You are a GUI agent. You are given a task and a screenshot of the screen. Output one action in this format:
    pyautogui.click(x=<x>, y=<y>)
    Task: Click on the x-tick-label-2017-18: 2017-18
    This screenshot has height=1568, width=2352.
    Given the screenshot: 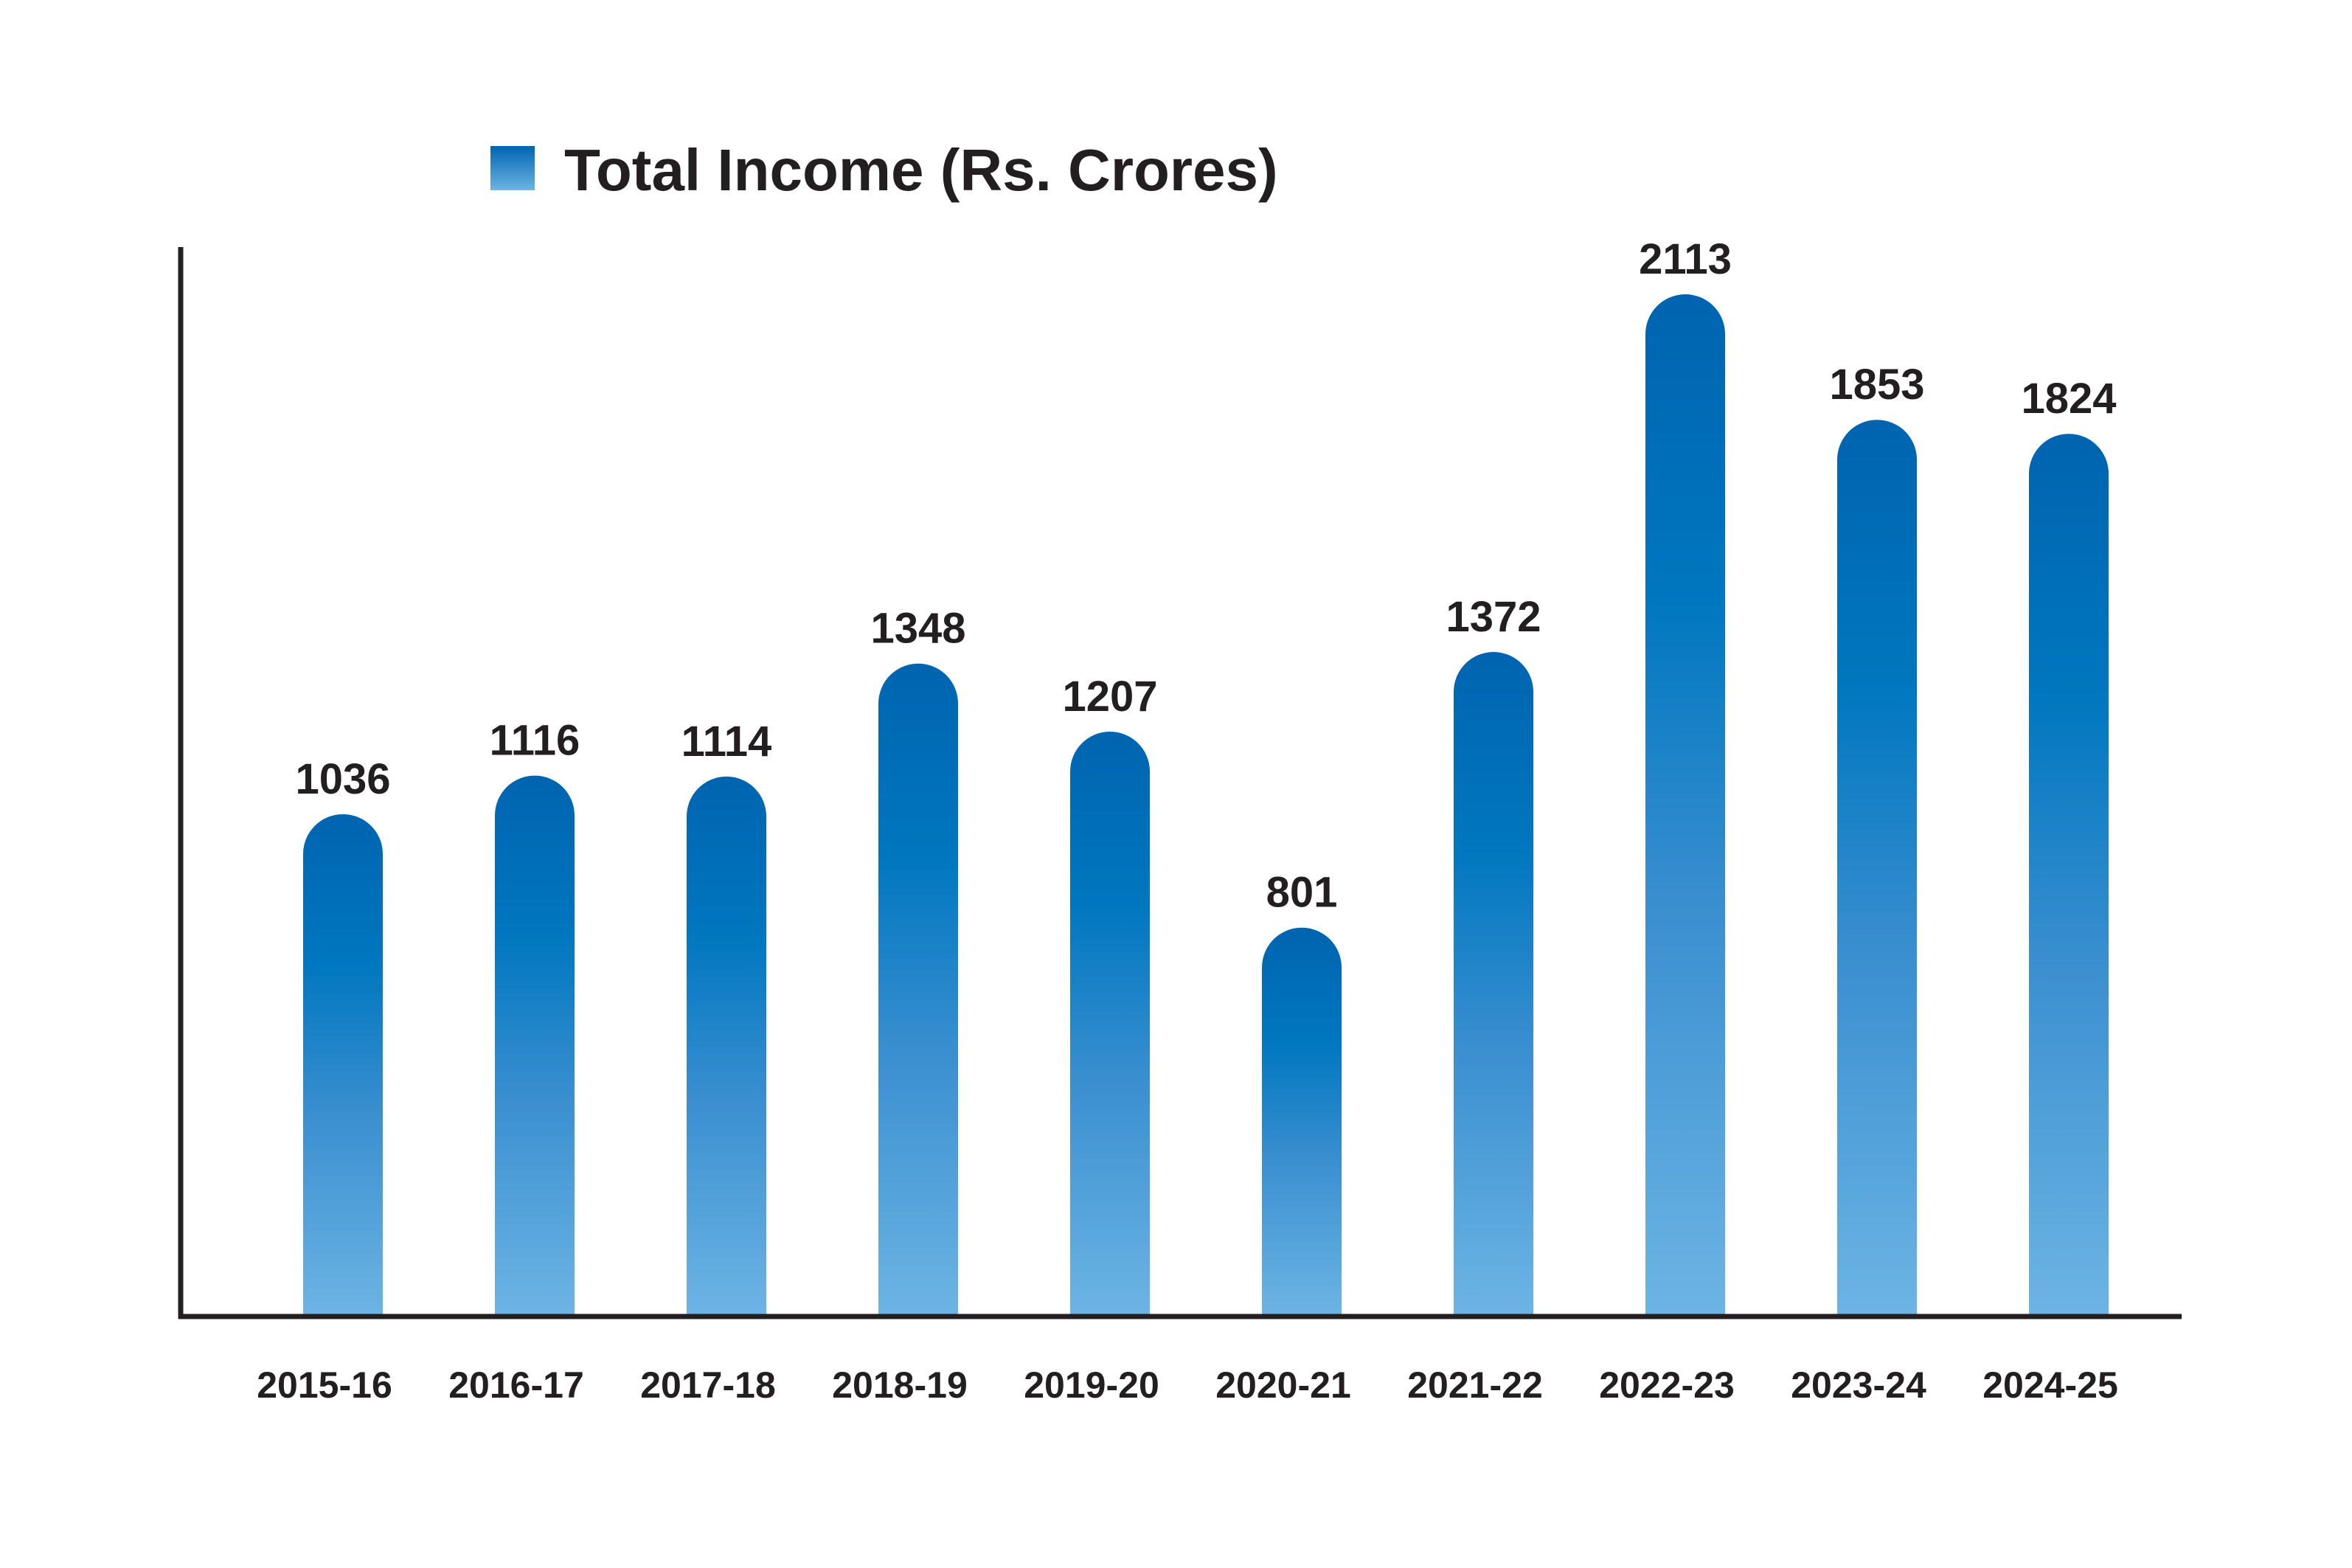 What is the action you would take?
    pyautogui.click(x=708, y=1385)
    